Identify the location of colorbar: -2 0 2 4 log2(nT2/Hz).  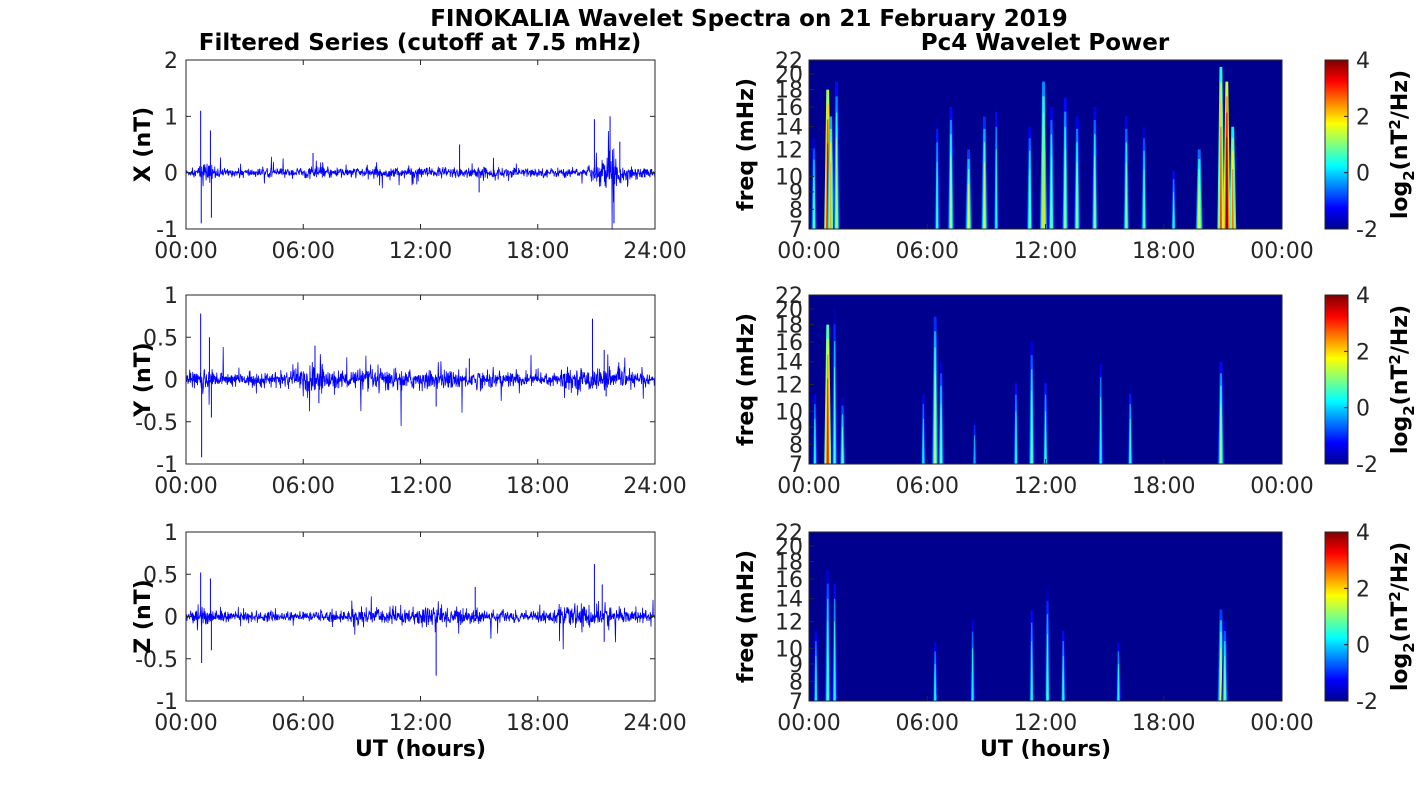
(1371, 618).